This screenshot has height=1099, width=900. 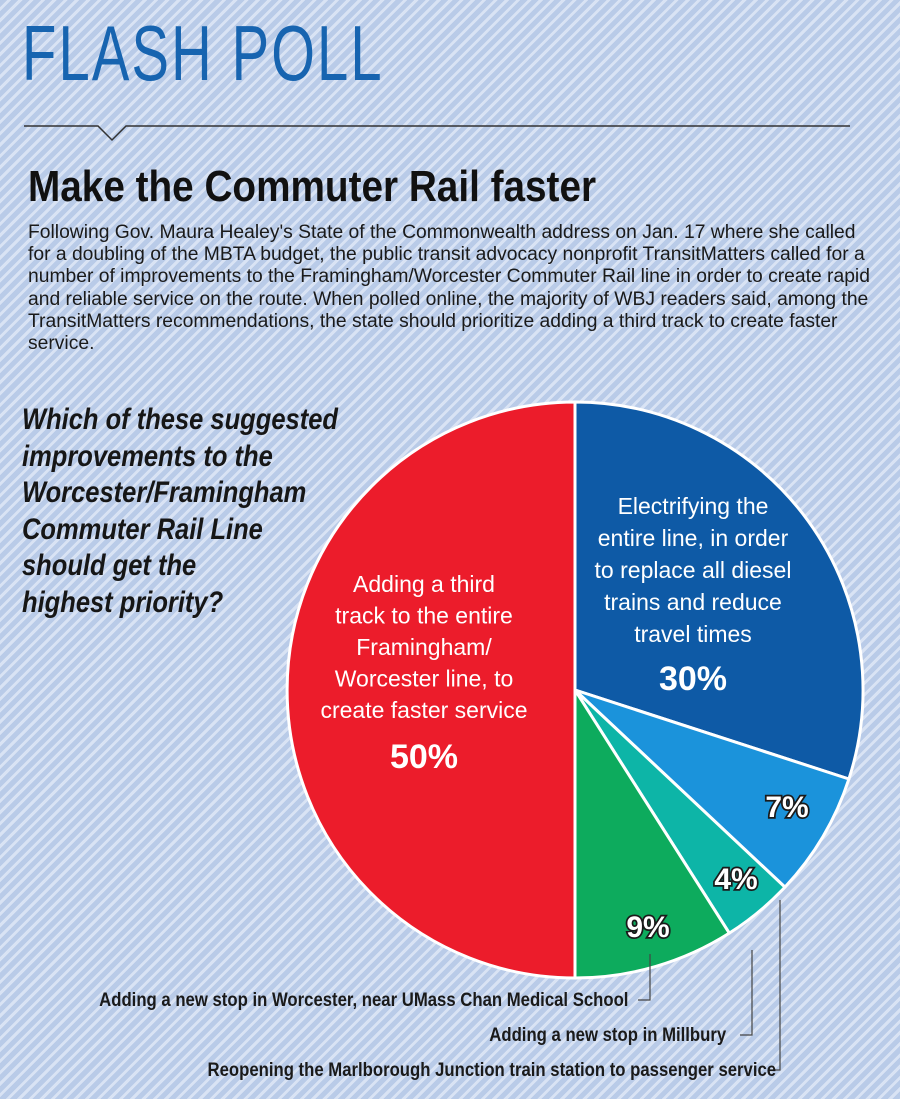 What do you see at coordinates (424, 679) in the screenshot?
I see `slice-label-third-track-line: Worcester line, to` at bounding box center [424, 679].